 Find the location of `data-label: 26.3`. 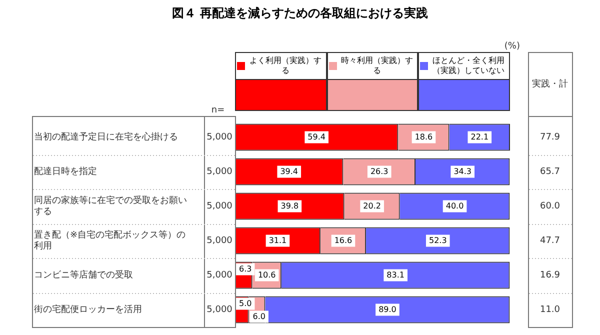

data-label: 26.3 is located at coordinates (379, 171).